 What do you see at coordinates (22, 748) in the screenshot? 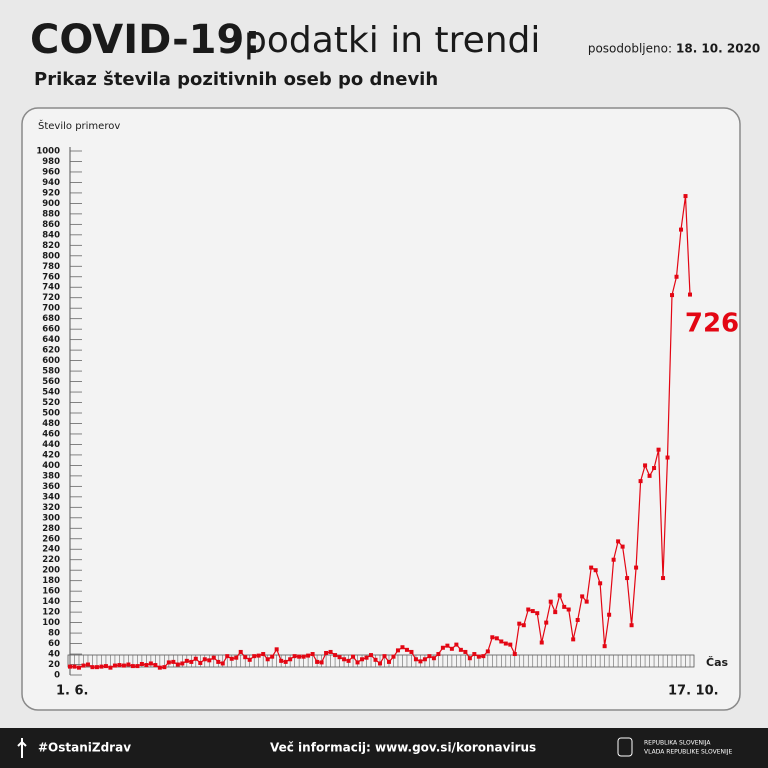
I see `icon` at bounding box center [22, 748].